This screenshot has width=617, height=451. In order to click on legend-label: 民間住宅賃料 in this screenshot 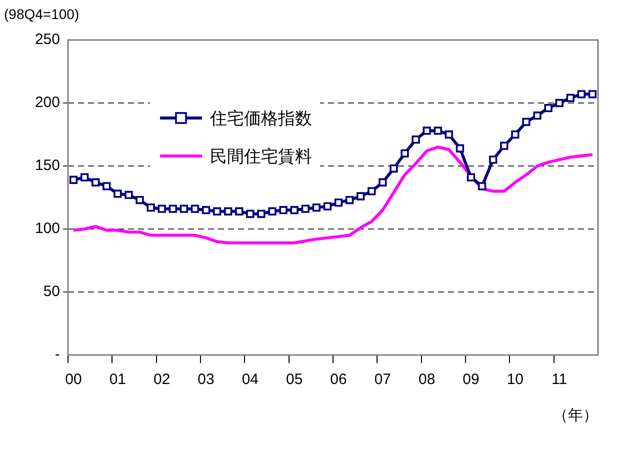, I will do `click(261, 157)`.